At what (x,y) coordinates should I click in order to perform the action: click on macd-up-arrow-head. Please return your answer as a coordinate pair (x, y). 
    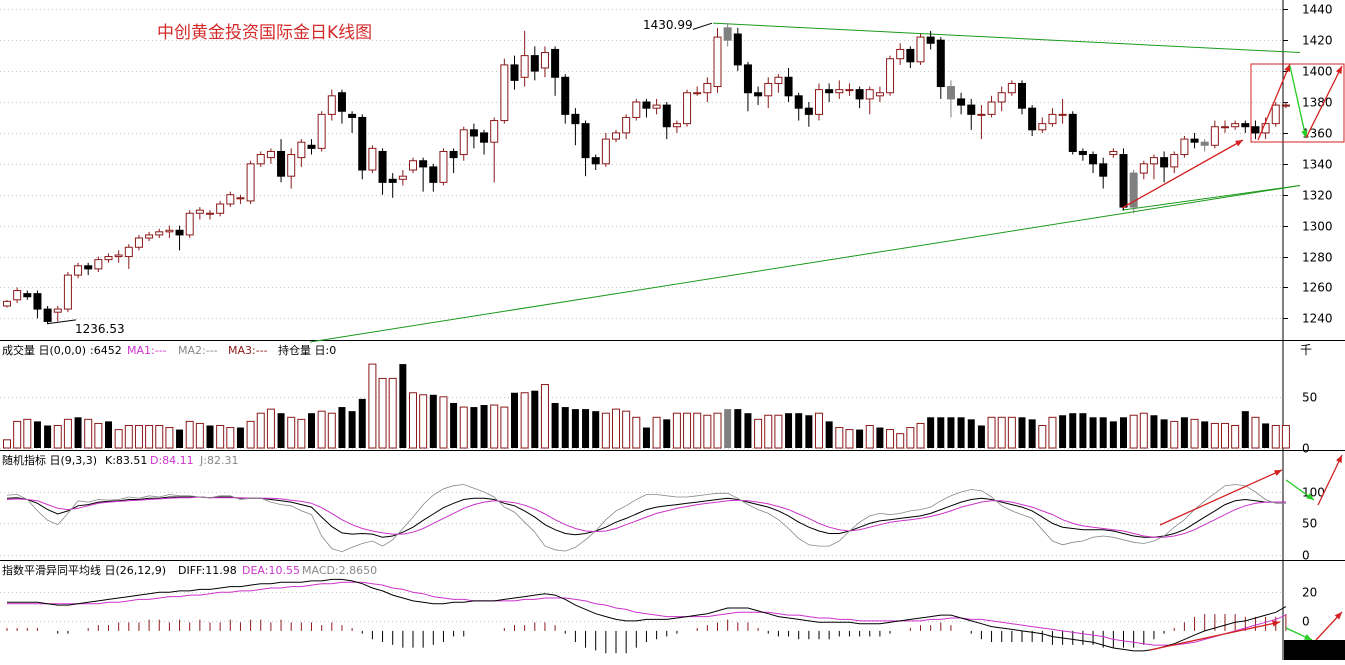
    Looking at the image, I should click on (1276, 623).